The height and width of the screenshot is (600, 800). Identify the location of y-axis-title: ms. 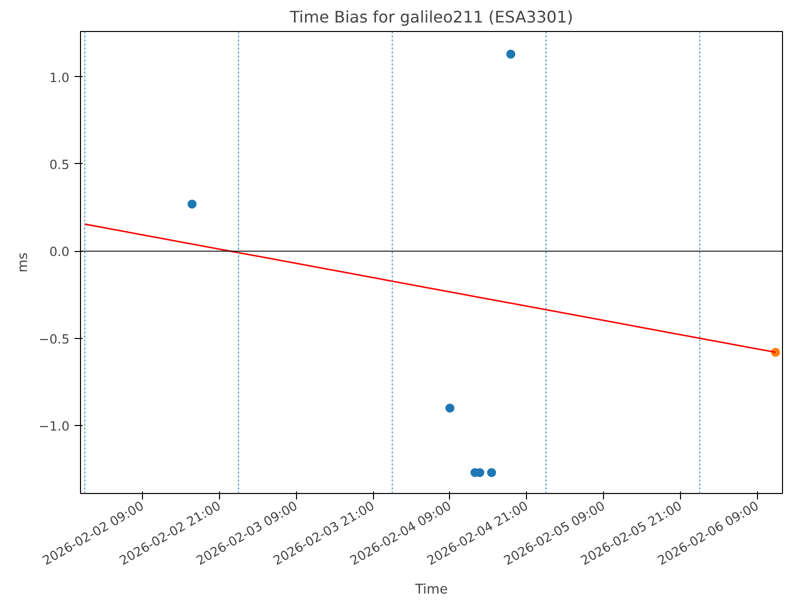
(23, 262).